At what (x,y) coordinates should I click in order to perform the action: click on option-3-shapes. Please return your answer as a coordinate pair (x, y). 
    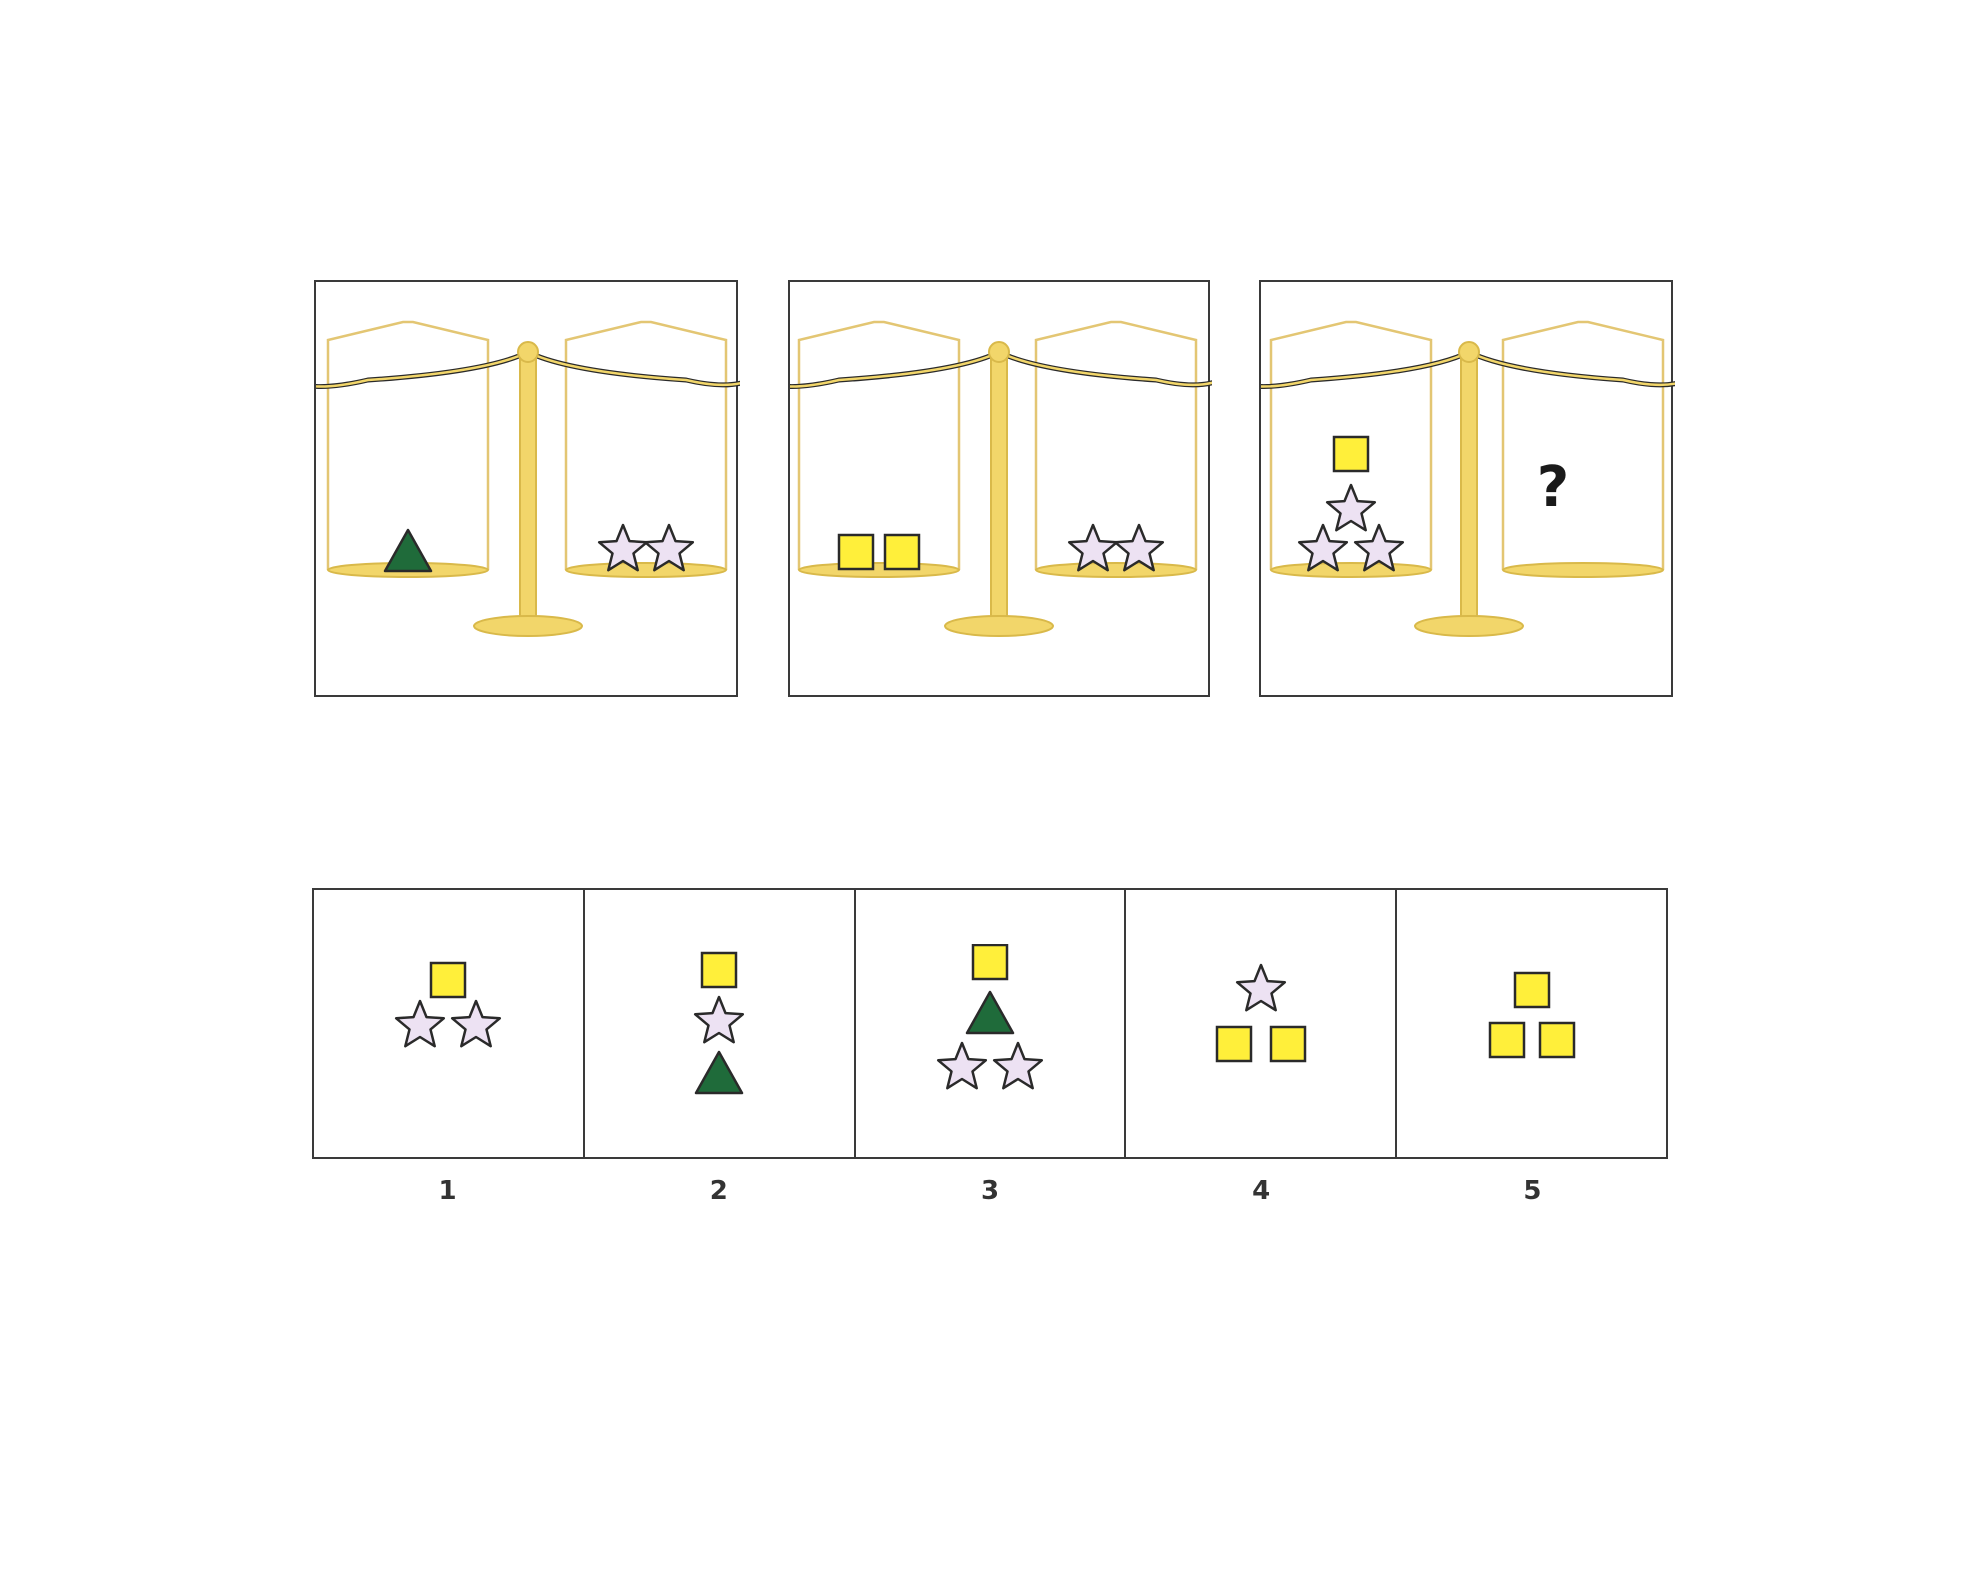
    Looking at the image, I should click on (990, 1016).